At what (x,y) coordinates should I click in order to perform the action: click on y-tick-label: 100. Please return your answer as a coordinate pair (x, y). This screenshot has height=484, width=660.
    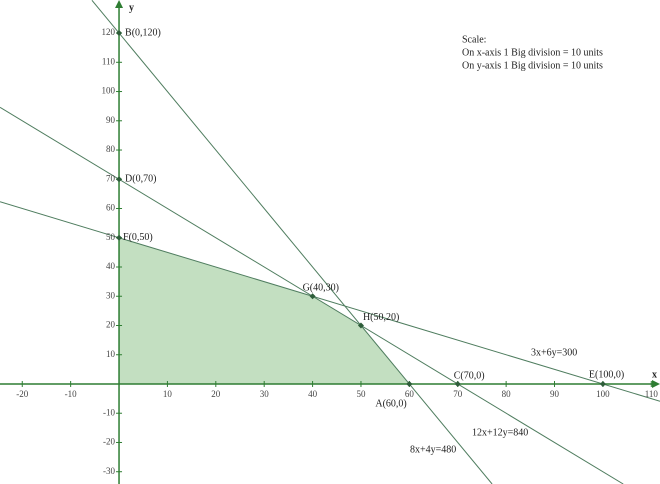
    Looking at the image, I should click on (109, 91).